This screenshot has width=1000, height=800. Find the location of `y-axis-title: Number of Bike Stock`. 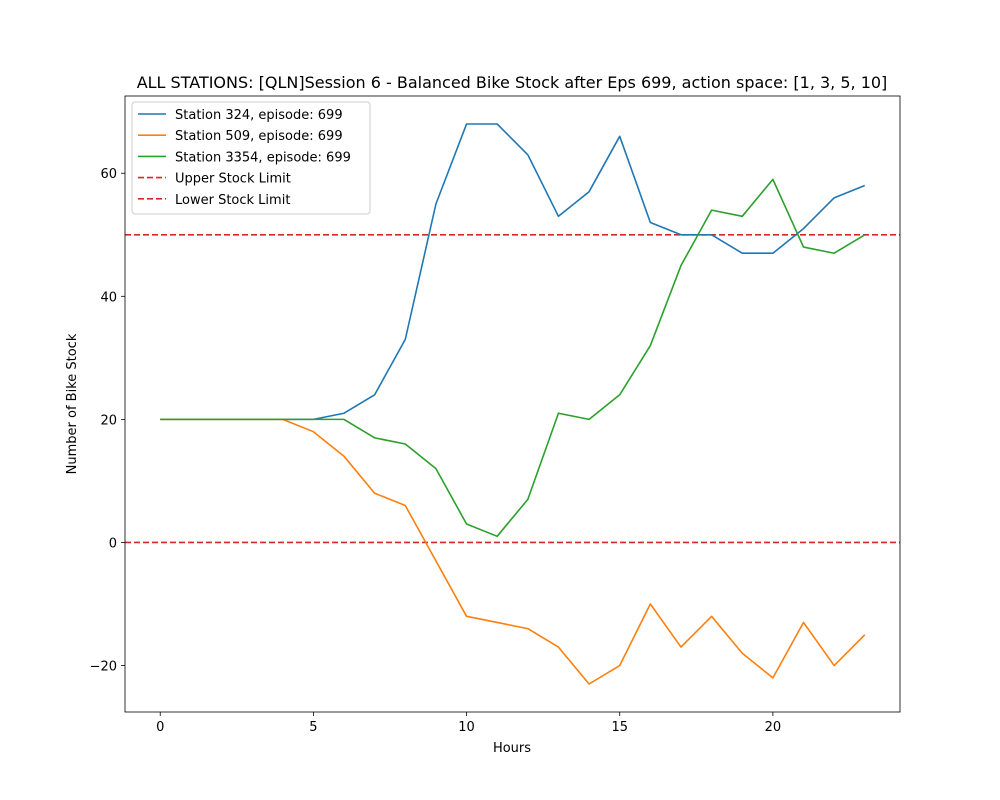

y-axis-title: Number of Bike Stock is located at coordinates (72, 403).